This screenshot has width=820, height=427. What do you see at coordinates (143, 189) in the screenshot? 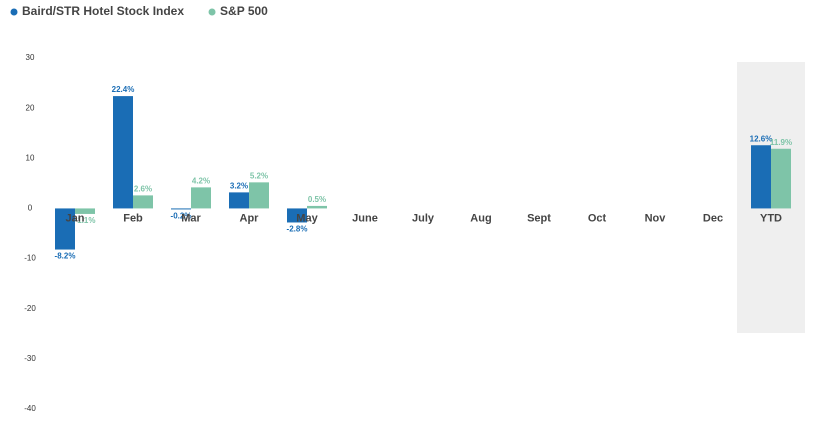
I see `value-label: 2.6%` at bounding box center [143, 189].